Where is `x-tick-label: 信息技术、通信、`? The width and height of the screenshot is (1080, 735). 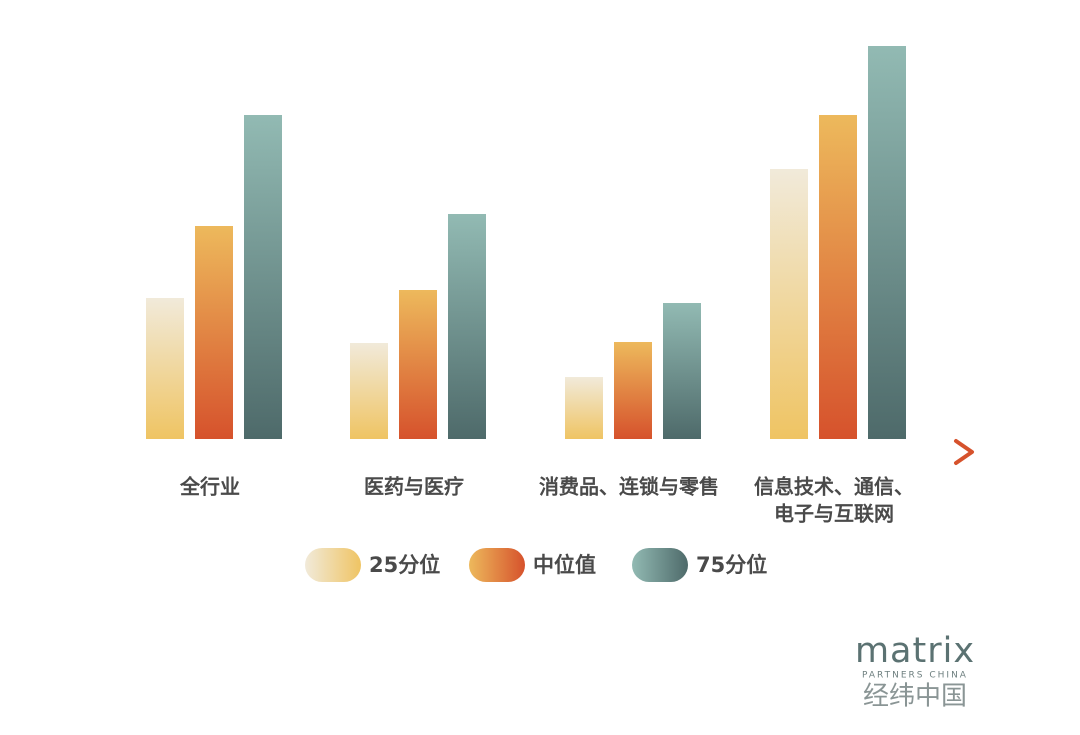
x-tick-label: 信息技术、通信、 is located at coordinates (834, 487).